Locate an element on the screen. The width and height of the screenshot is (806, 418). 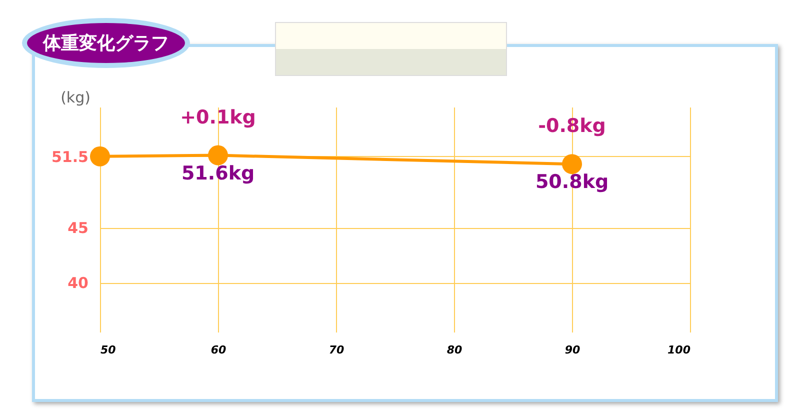
y-tick-label: 45 is located at coordinates (78, 228).